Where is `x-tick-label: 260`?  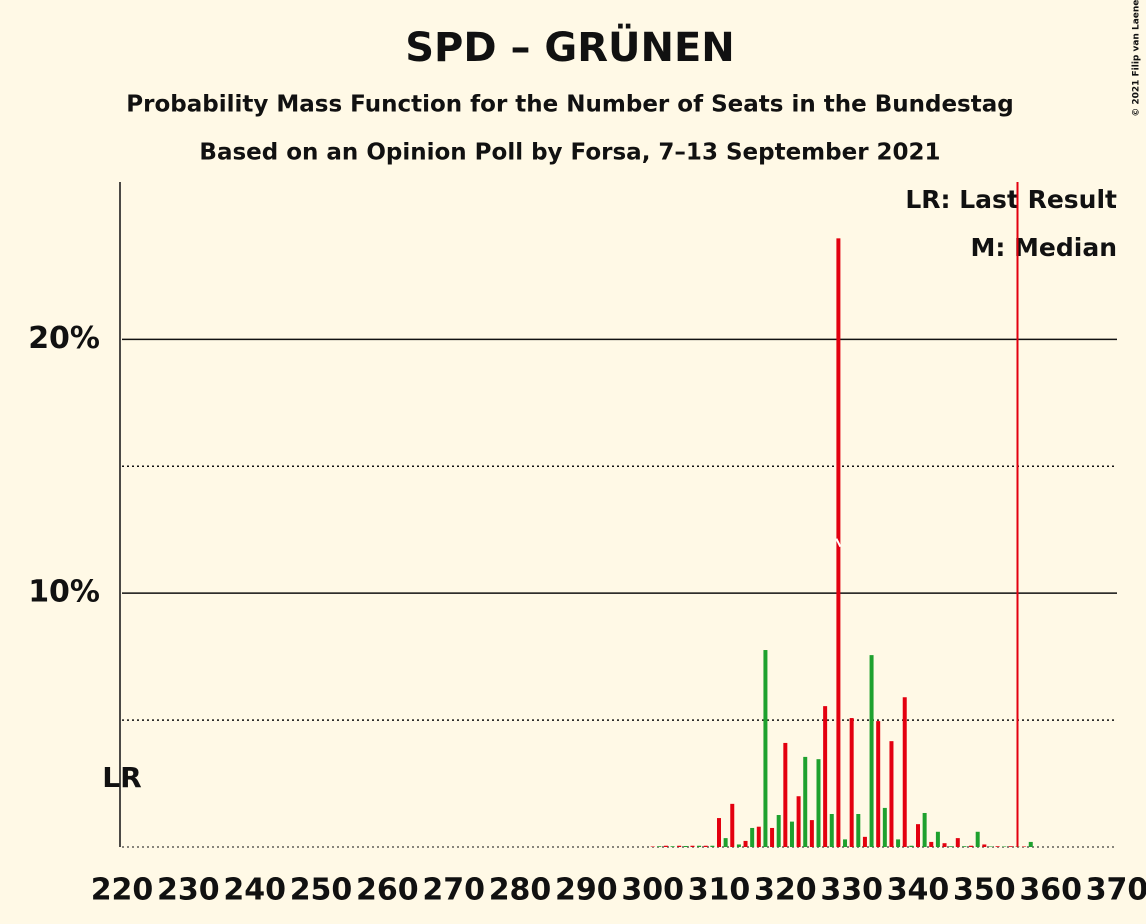 x-tick-label: 260 is located at coordinates (387, 890).